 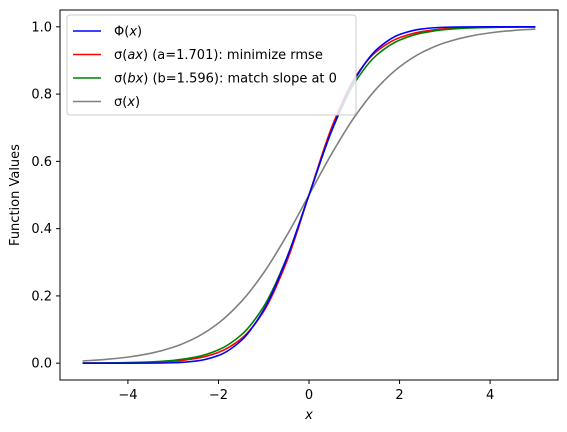 I want to click on y-tick-label: 0.4, so click(x=41, y=229).